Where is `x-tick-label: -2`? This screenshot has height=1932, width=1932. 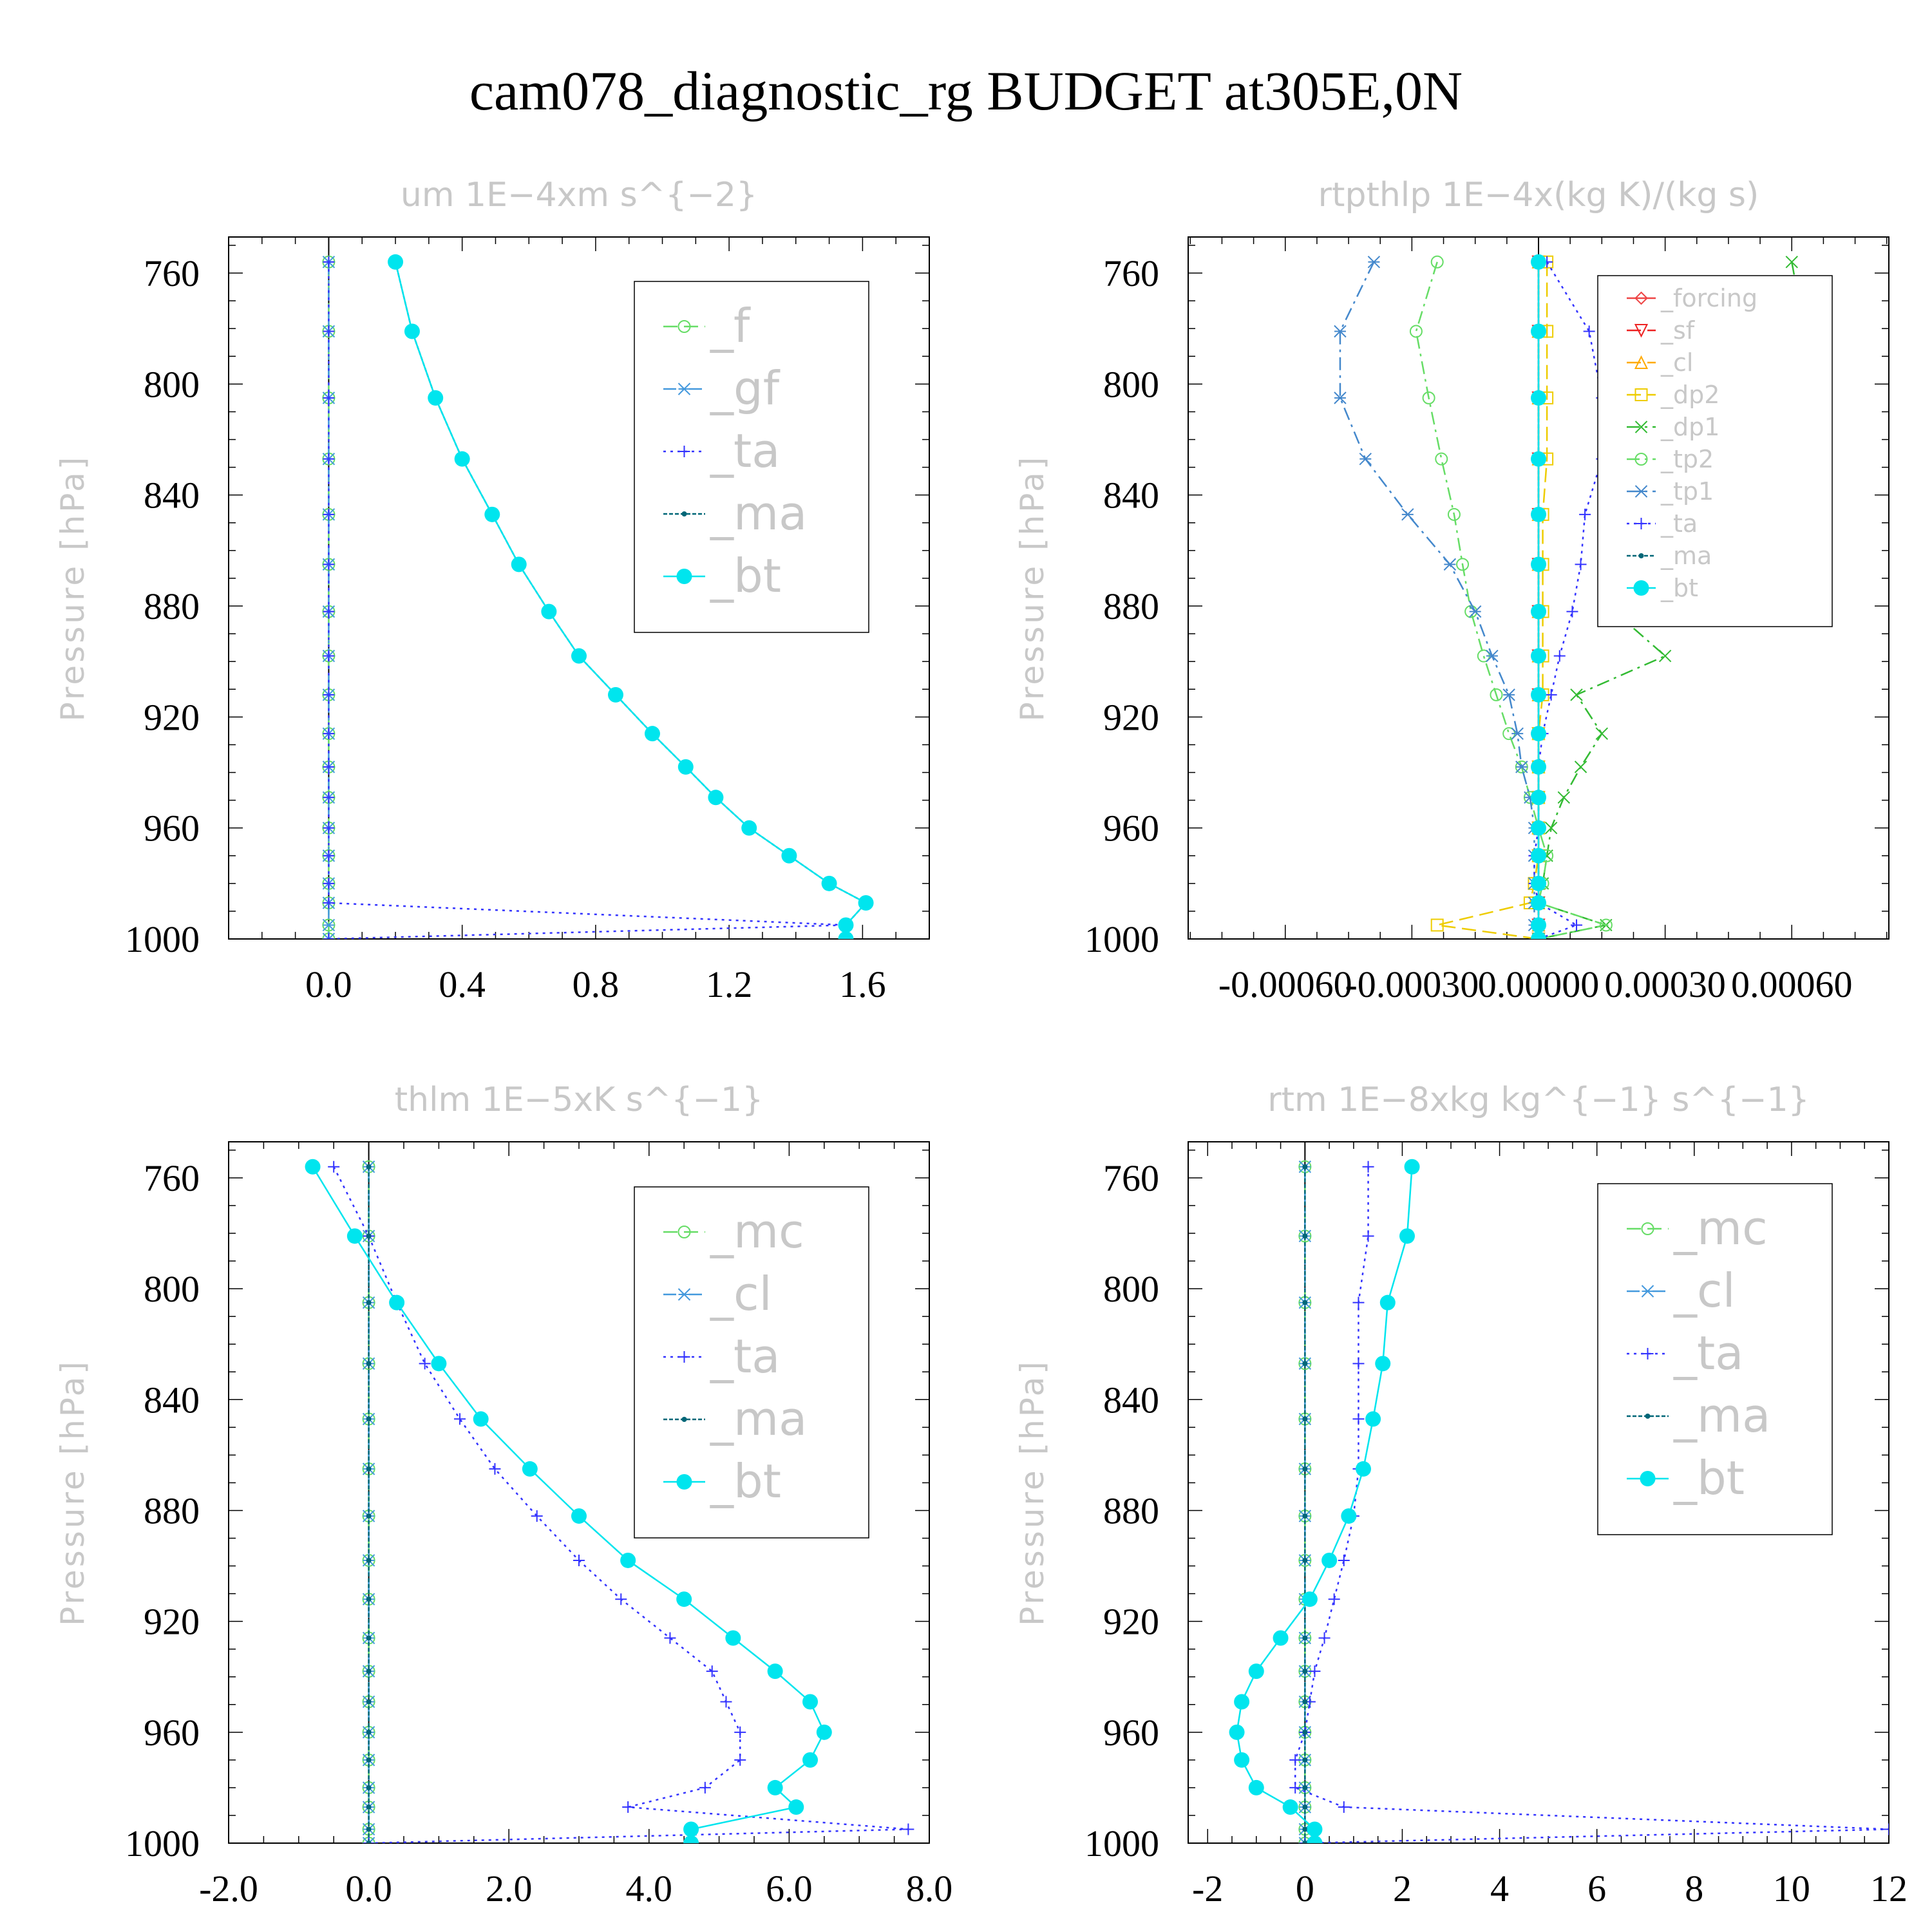
x-tick-label: -2 is located at coordinates (1207, 1888).